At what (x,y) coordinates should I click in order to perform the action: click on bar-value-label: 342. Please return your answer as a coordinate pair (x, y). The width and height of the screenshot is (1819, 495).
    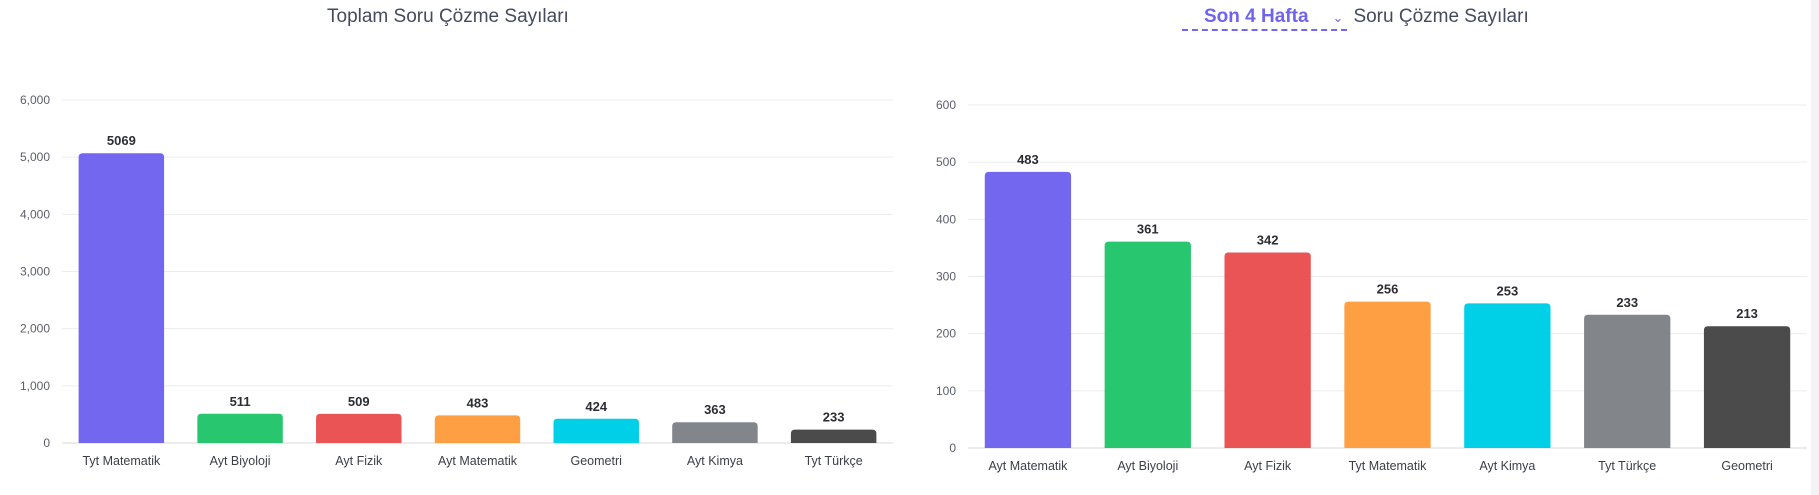
    Looking at the image, I should click on (1268, 239).